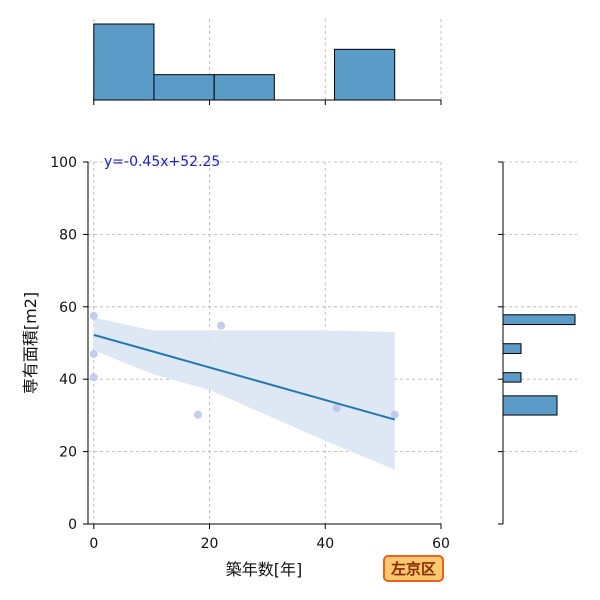 The height and width of the screenshot is (600, 600). Describe the element at coordinates (441, 544) in the screenshot. I see `x-tick-label: 60` at that location.